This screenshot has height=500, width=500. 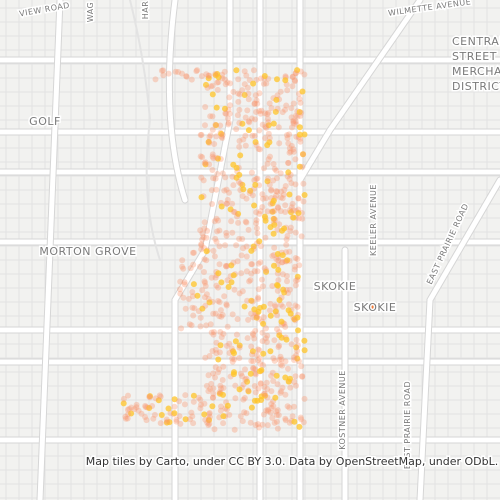 What do you see at coordinates (335, 286) in the screenshot?
I see `place-label: SKOKIE` at bounding box center [335, 286].